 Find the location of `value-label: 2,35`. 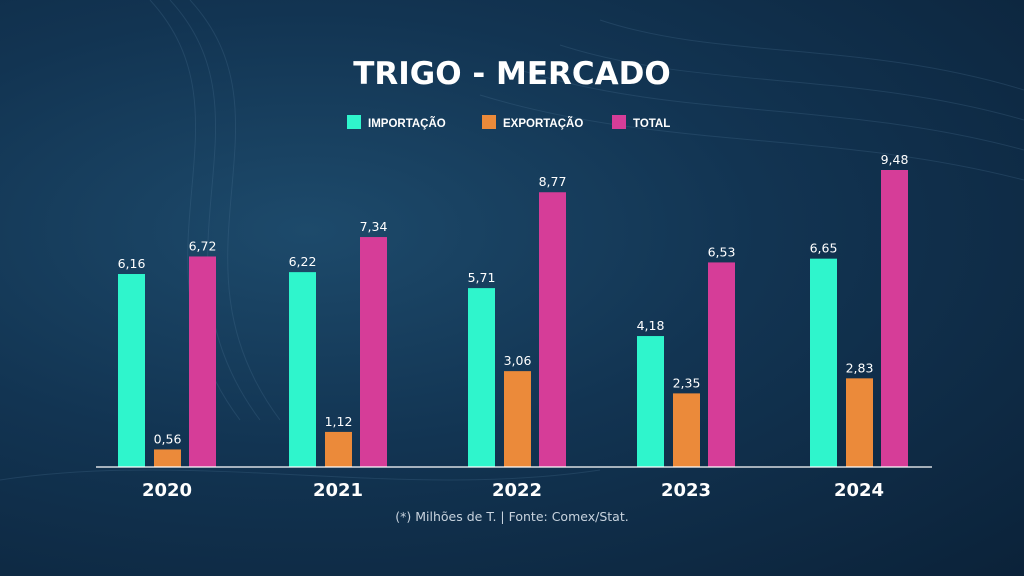

value-label: 2,35 is located at coordinates (687, 382).